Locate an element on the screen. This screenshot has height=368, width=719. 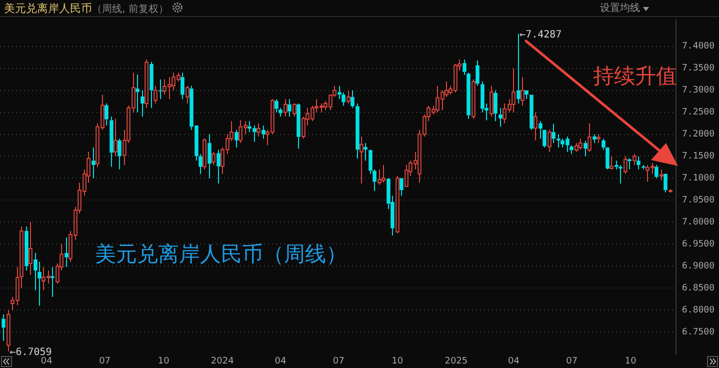
chart-title: 美元兑离岸人民币 is located at coordinates (48, 8).